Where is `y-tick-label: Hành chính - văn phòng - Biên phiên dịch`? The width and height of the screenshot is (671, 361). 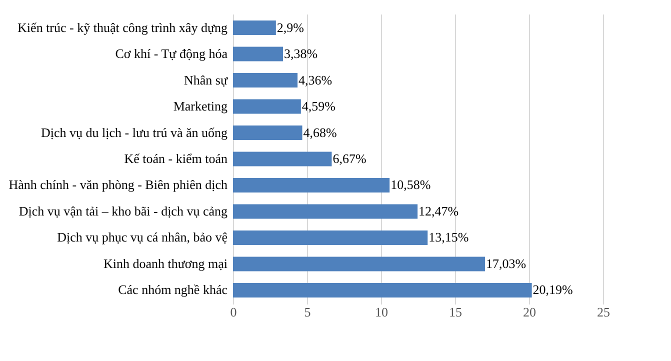 y-tick-label: Hành chính - văn phòng - Biên phiên dịch is located at coordinates (118, 184).